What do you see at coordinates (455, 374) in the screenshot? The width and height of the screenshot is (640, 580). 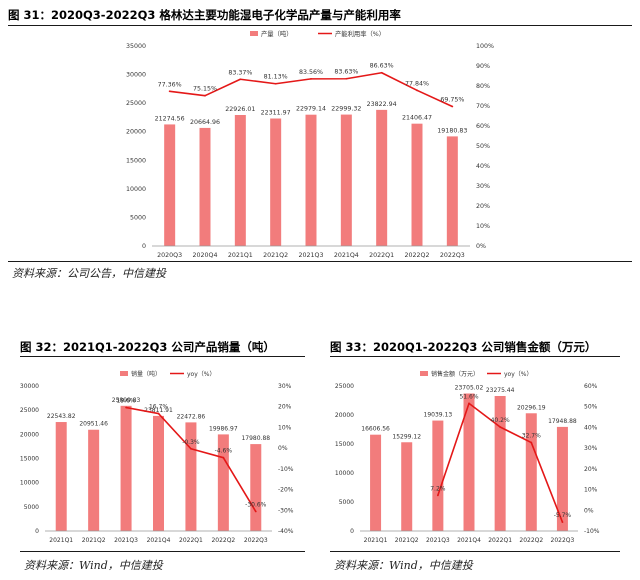 I see `fig33-legend-bar-label: 销售金额（万元）` at bounding box center [455, 374].